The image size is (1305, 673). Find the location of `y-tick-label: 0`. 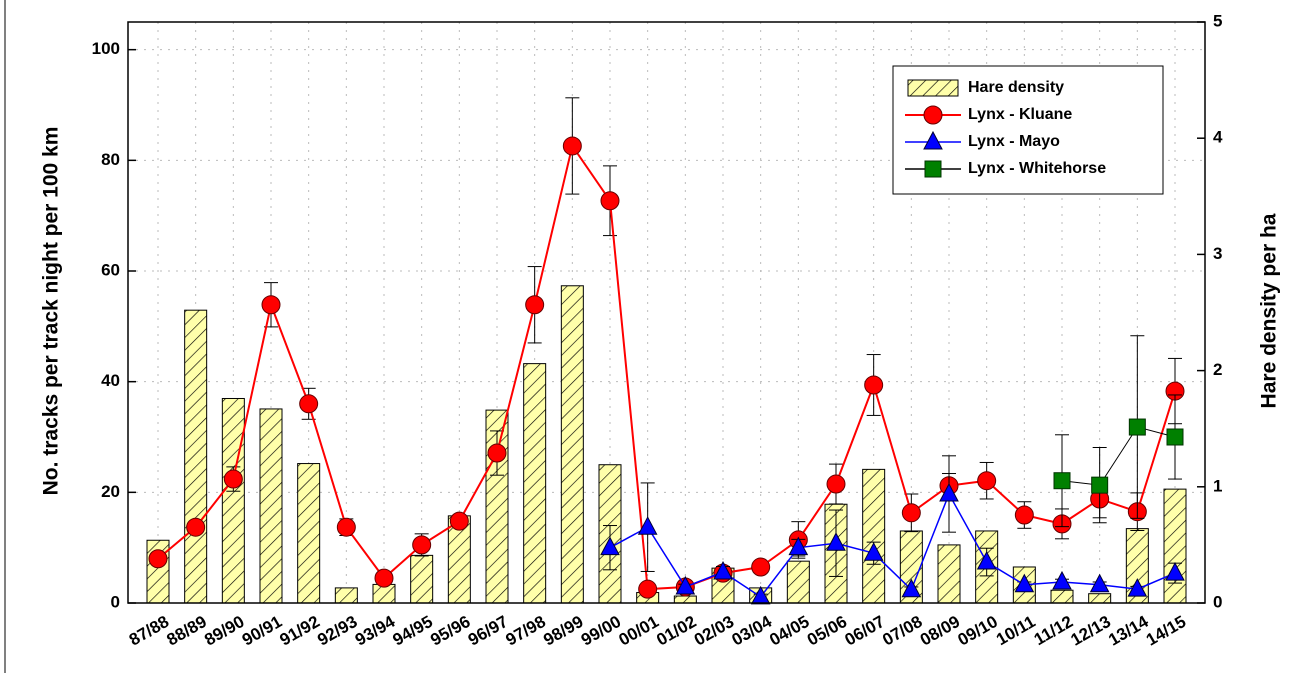

y-tick-label: 0 is located at coordinates (115, 601).